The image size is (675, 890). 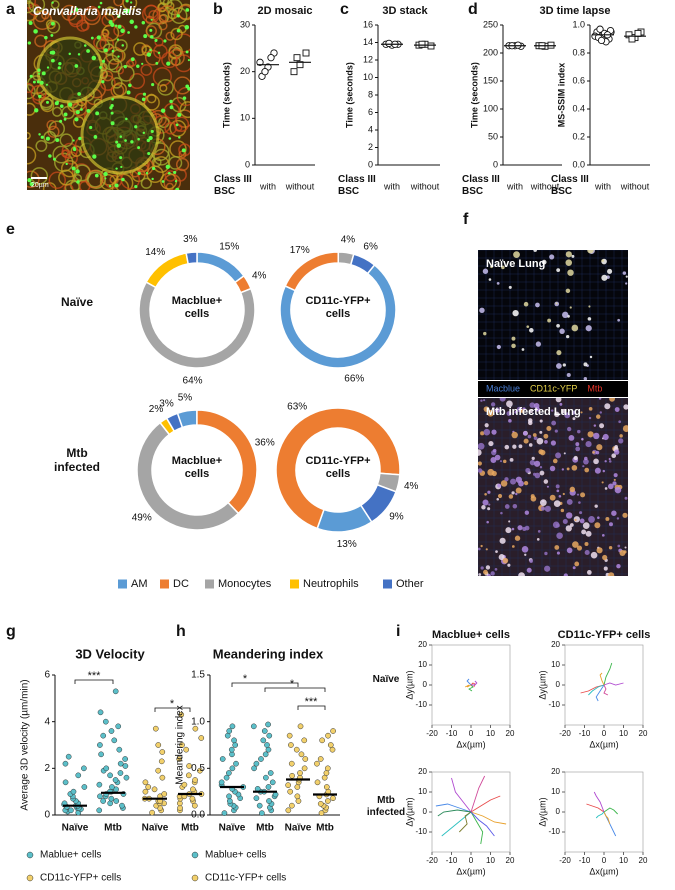 What do you see at coordinates (561, 95) in the screenshot?
I see `y-axis-label: MS-SSIM index` at bounding box center [561, 95].